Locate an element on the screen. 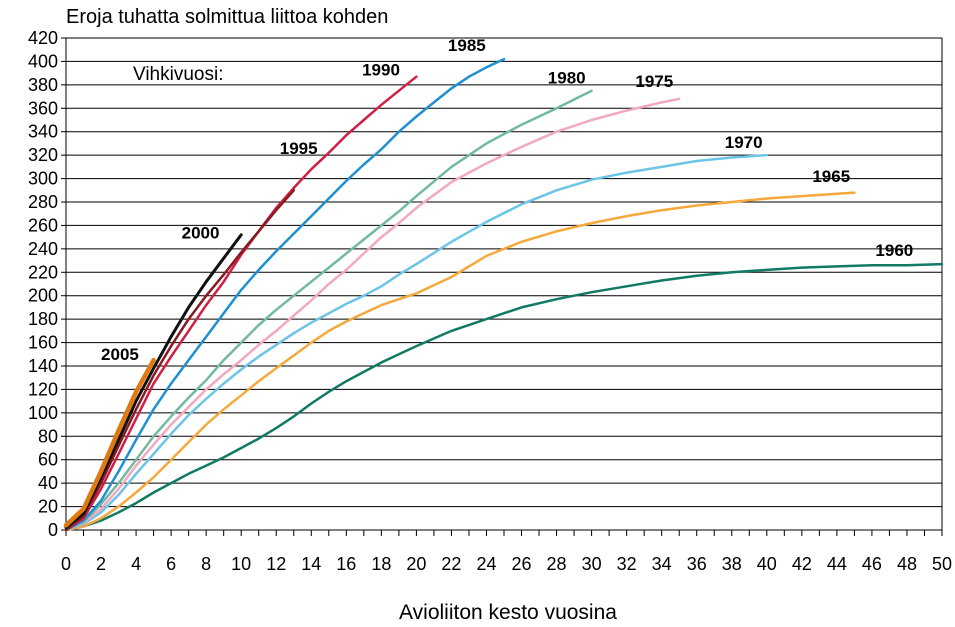  x-tick-label: 2 is located at coordinates (101, 564).